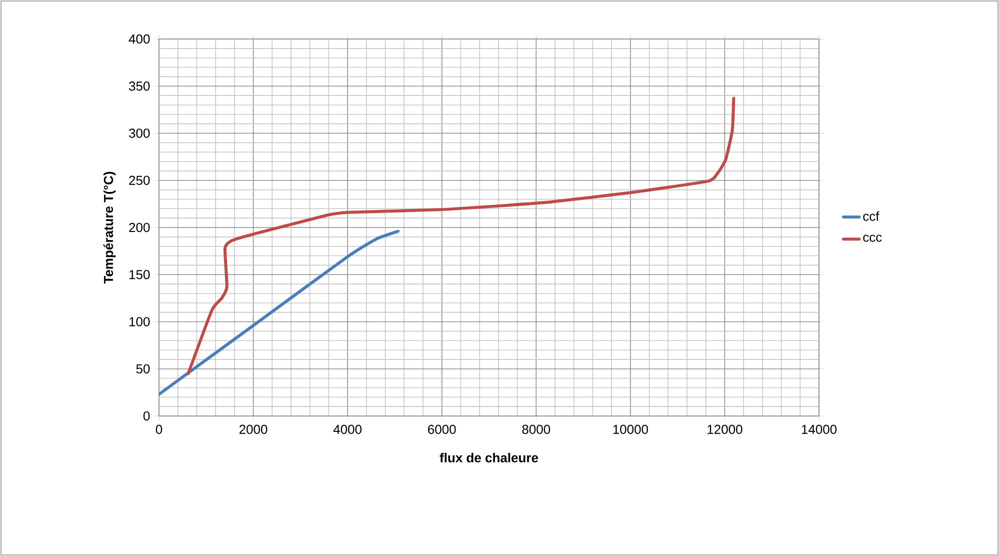 This screenshot has width=999, height=556. Describe the element at coordinates (143, 369) in the screenshot. I see `y-tick-label: 50` at that location.